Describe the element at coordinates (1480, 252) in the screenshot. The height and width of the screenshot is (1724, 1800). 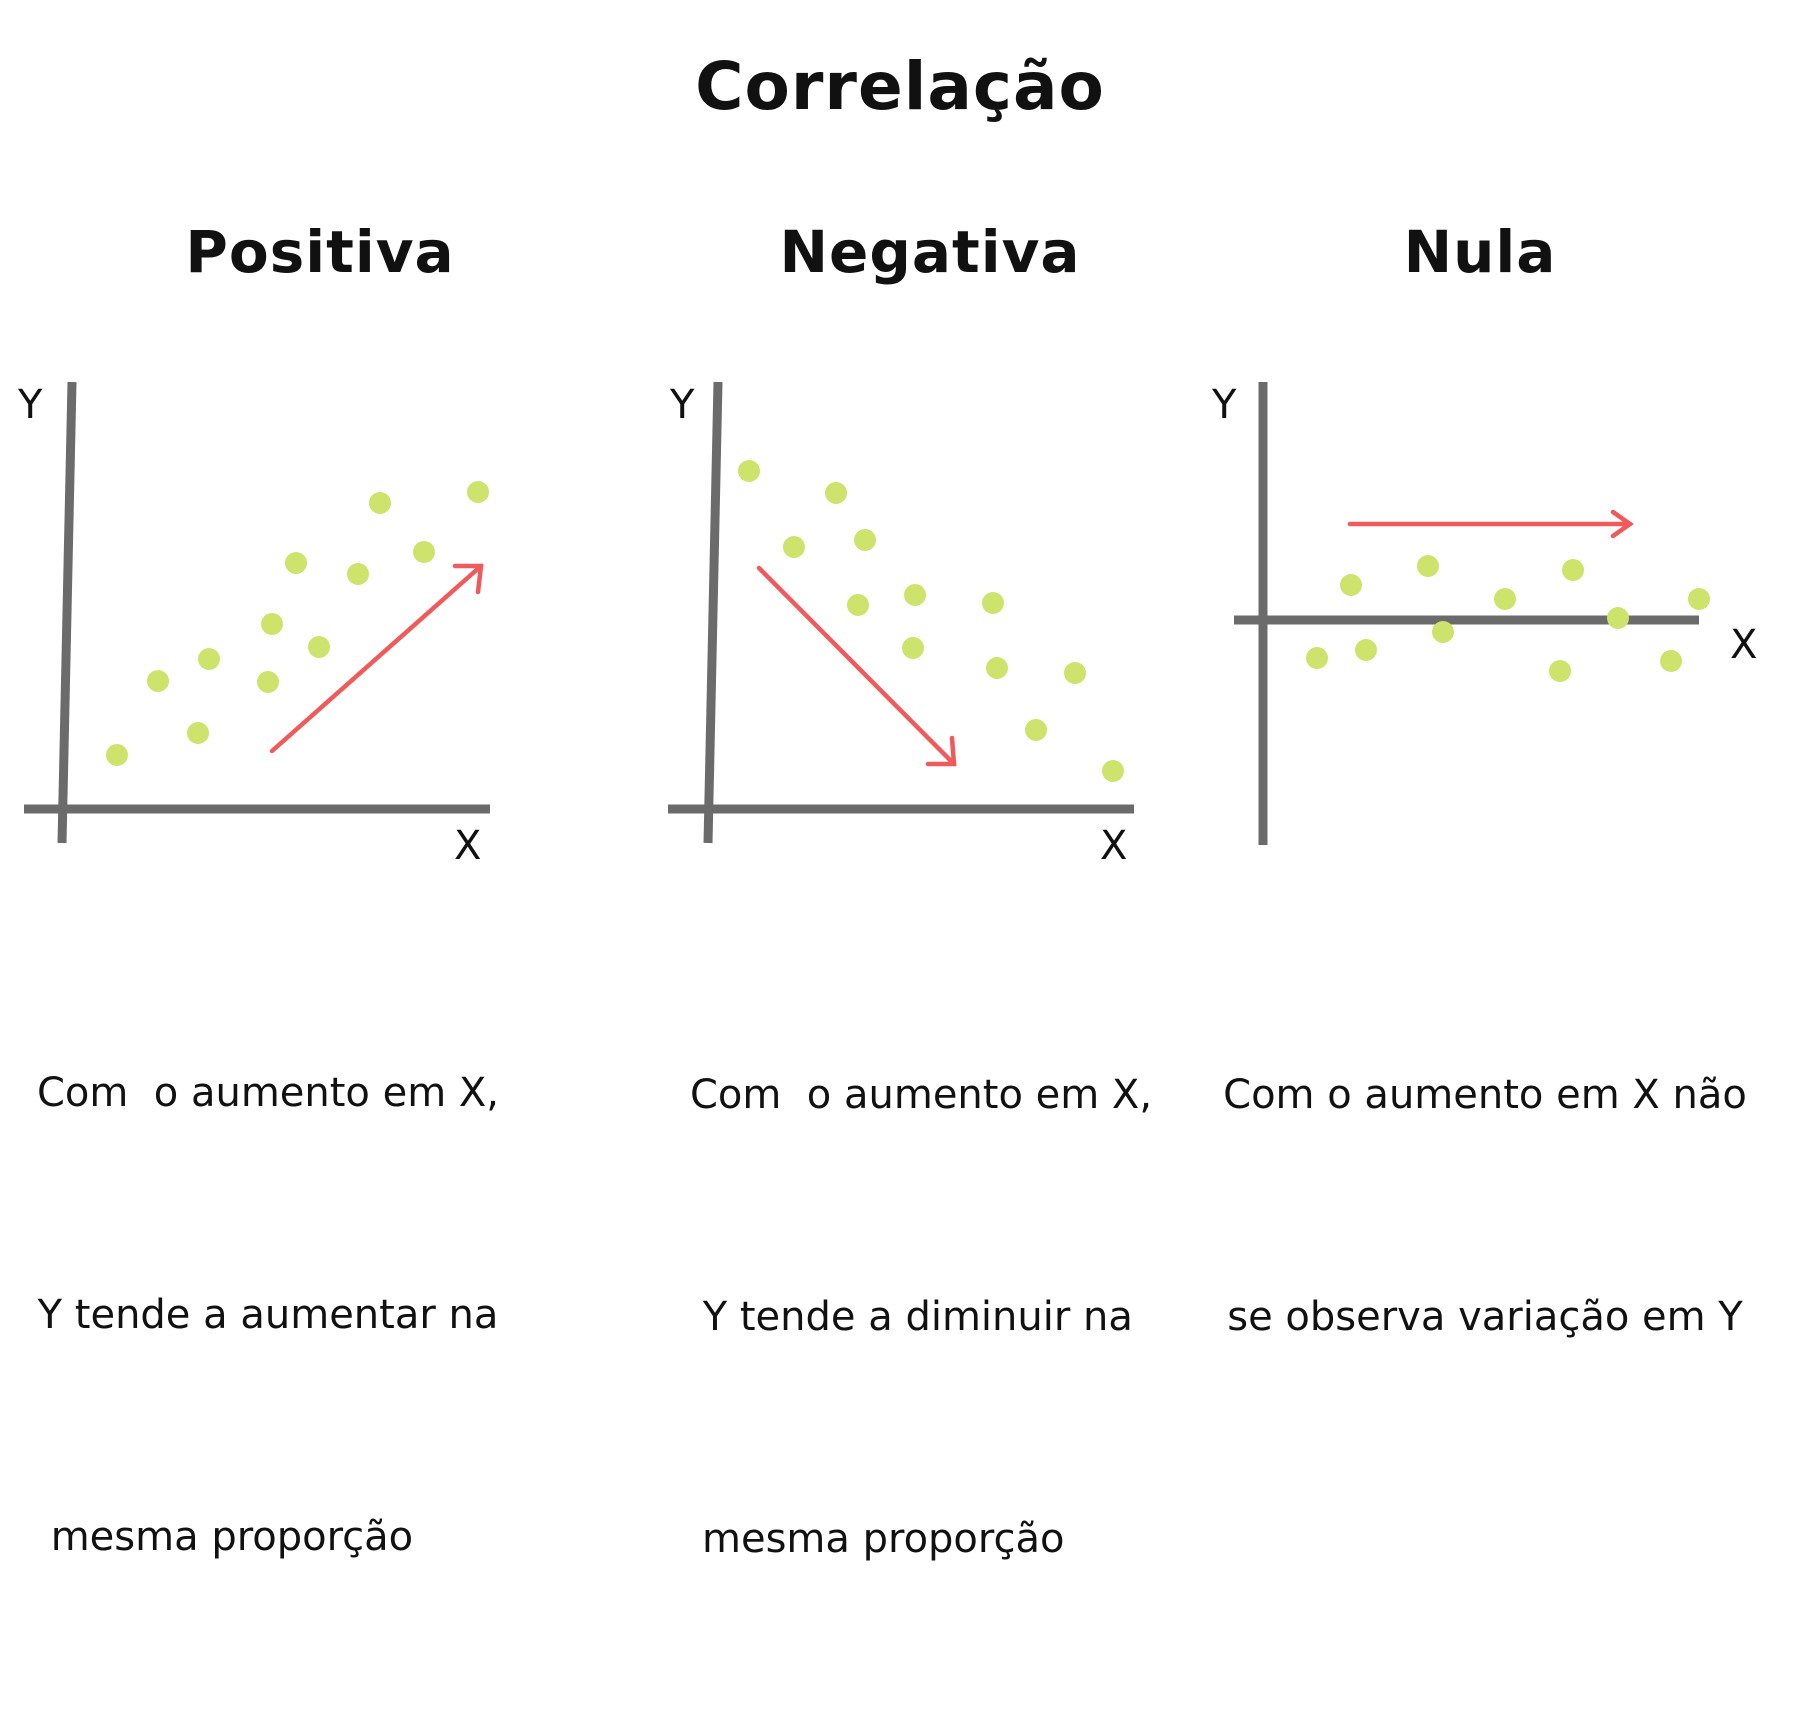
I see `panel-title-null: Nula` at that location.